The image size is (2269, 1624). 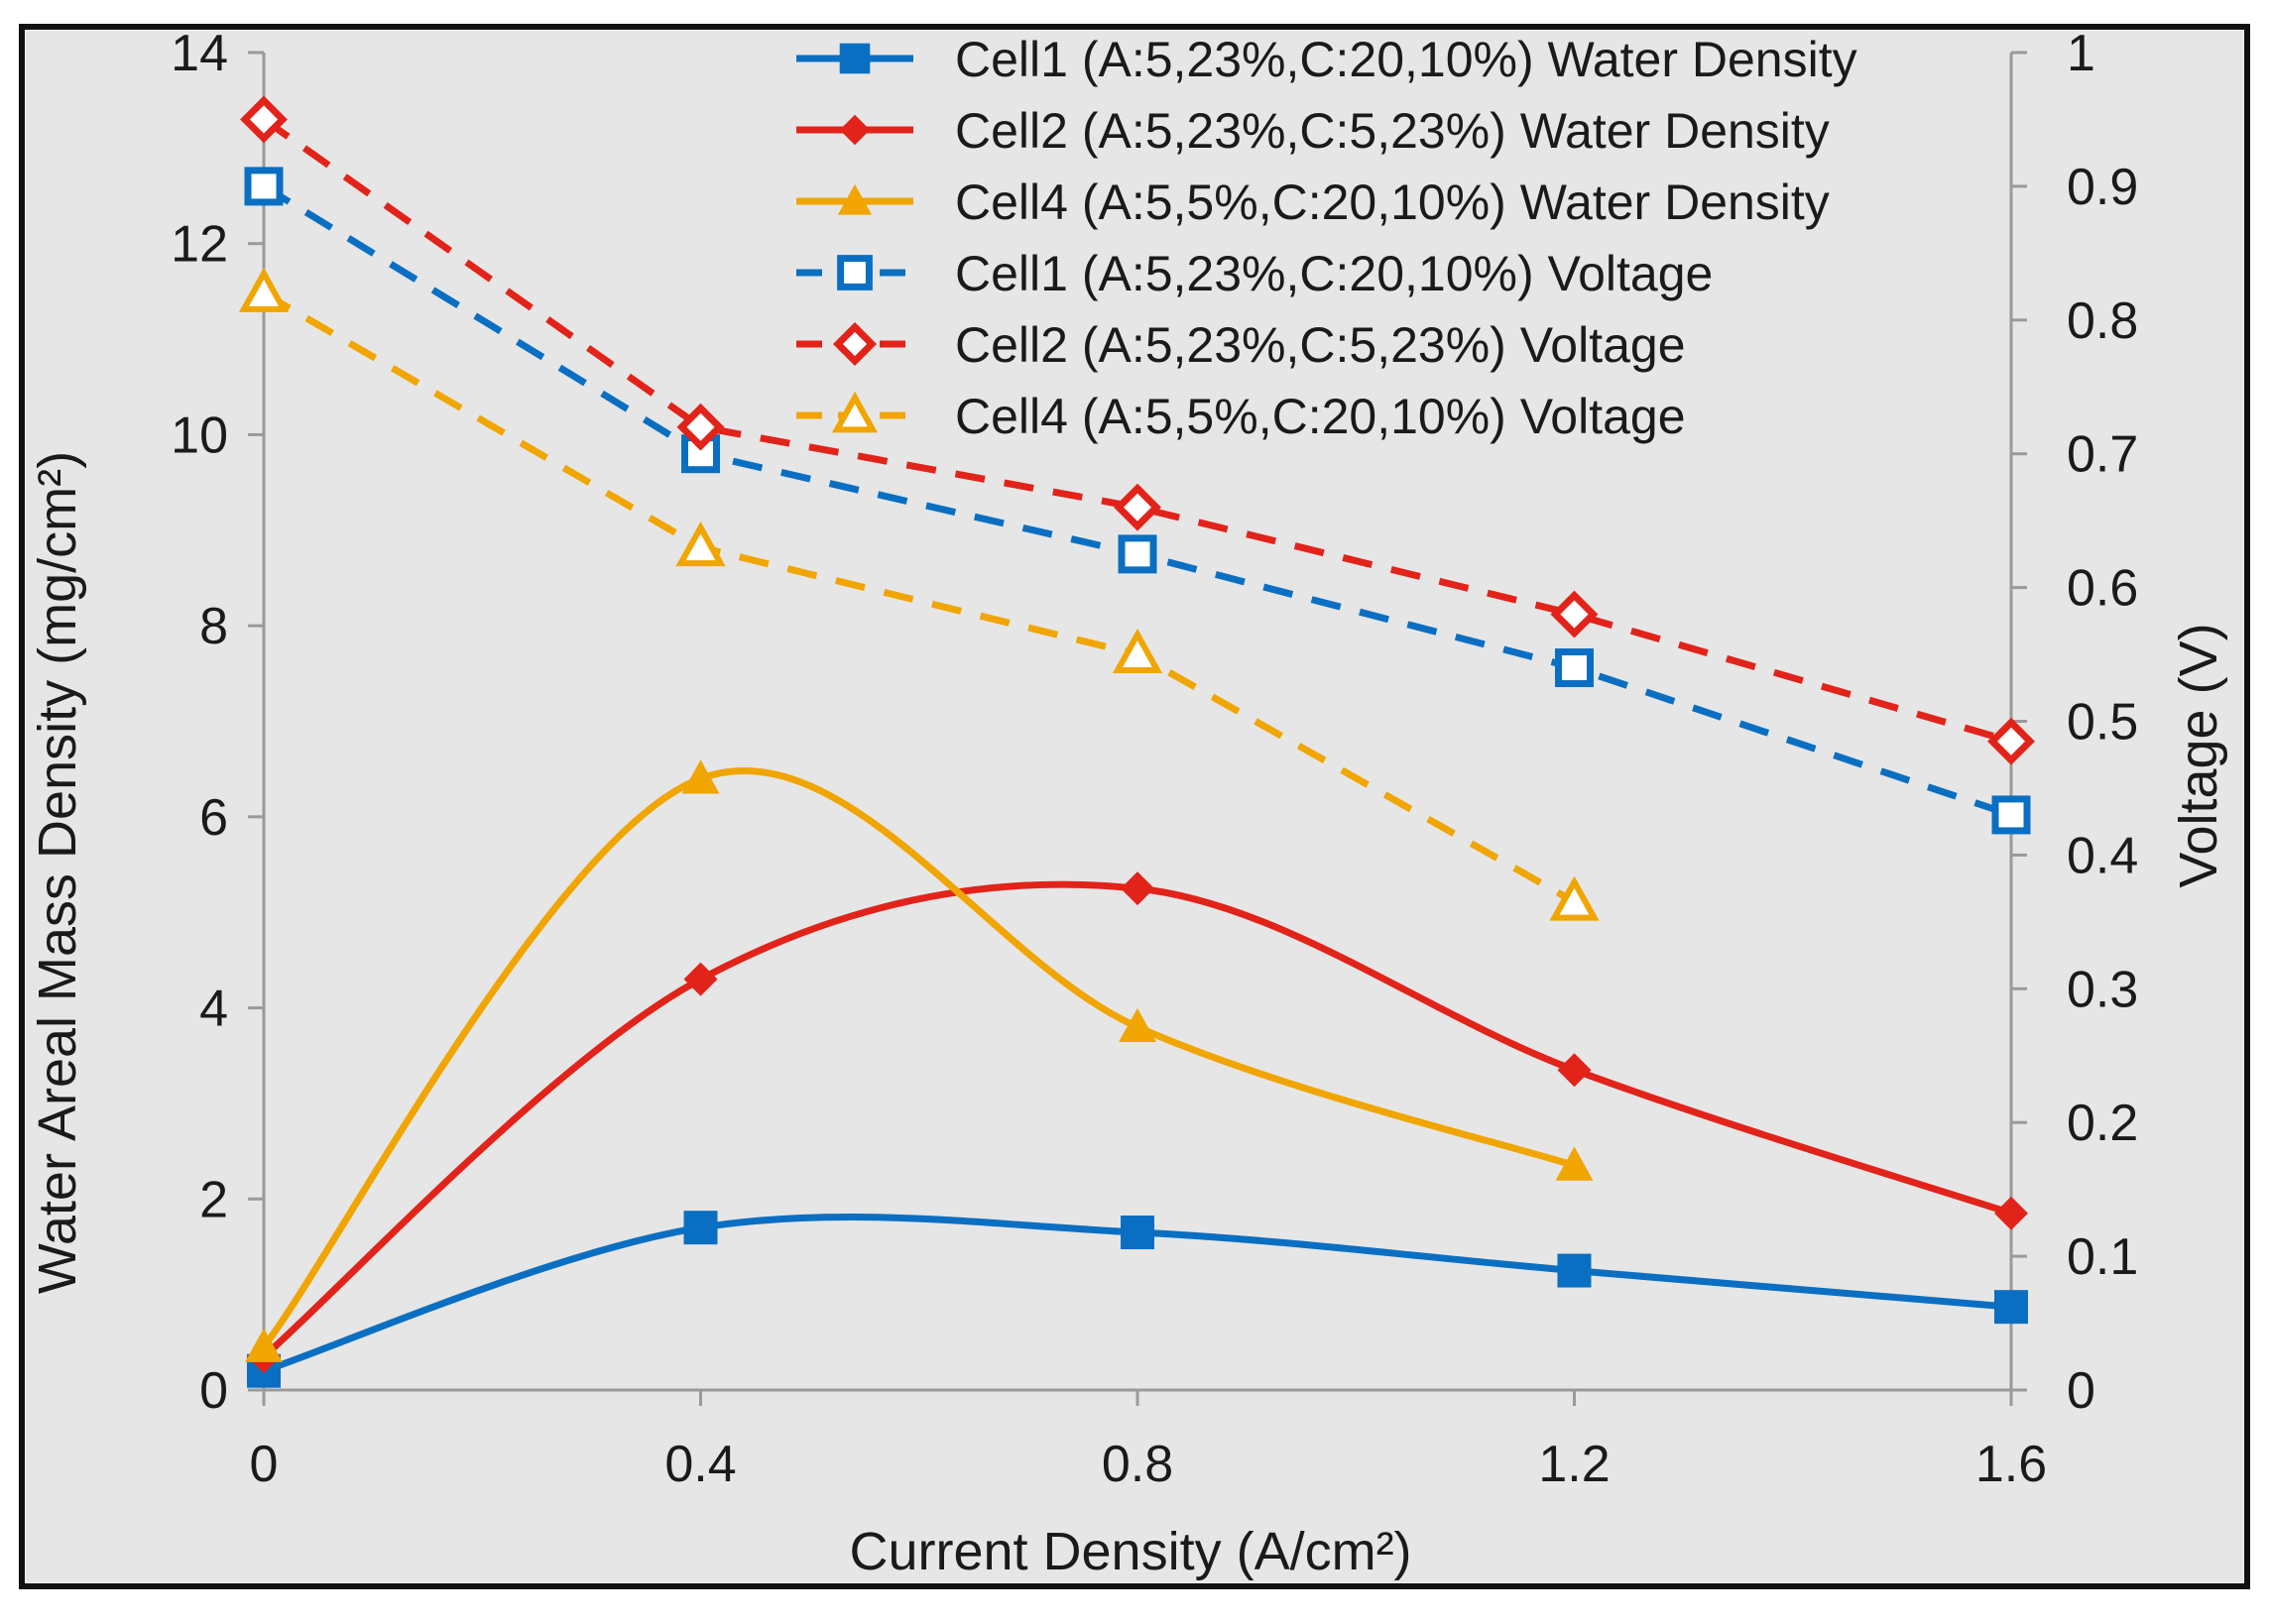 What do you see at coordinates (2103, 187) in the screenshot?
I see `y-right-tick-label: 0.9` at bounding box center [2103, 187].